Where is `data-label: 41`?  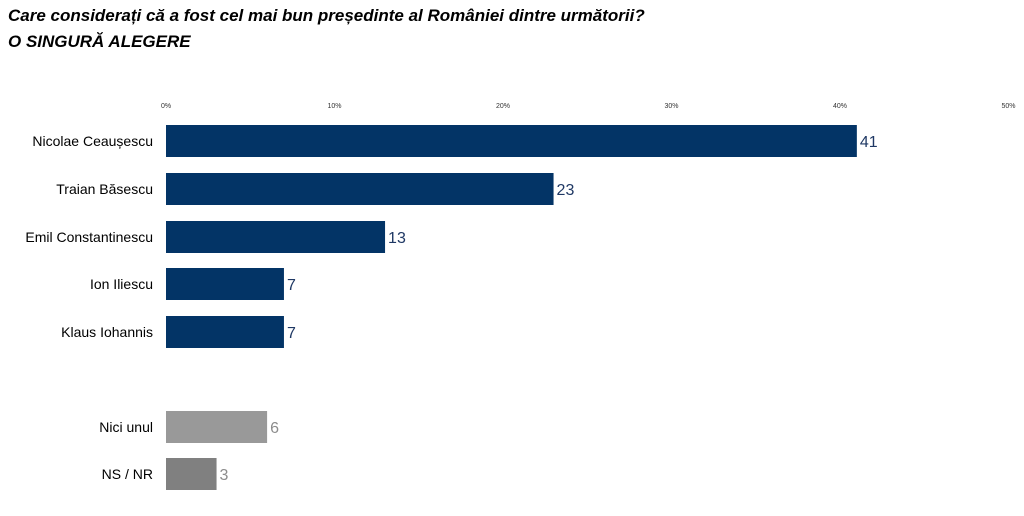 data-label: 41 is located at coordinates (869, 142).